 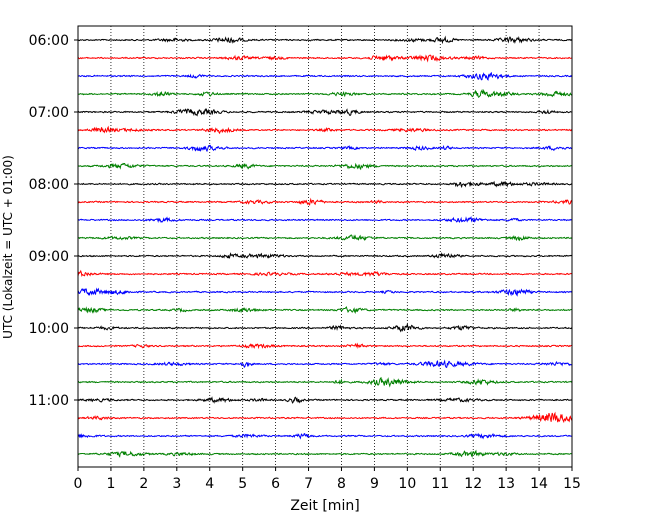 I want to click on x-tick-label-4: 4, so click(x=209, y=484).